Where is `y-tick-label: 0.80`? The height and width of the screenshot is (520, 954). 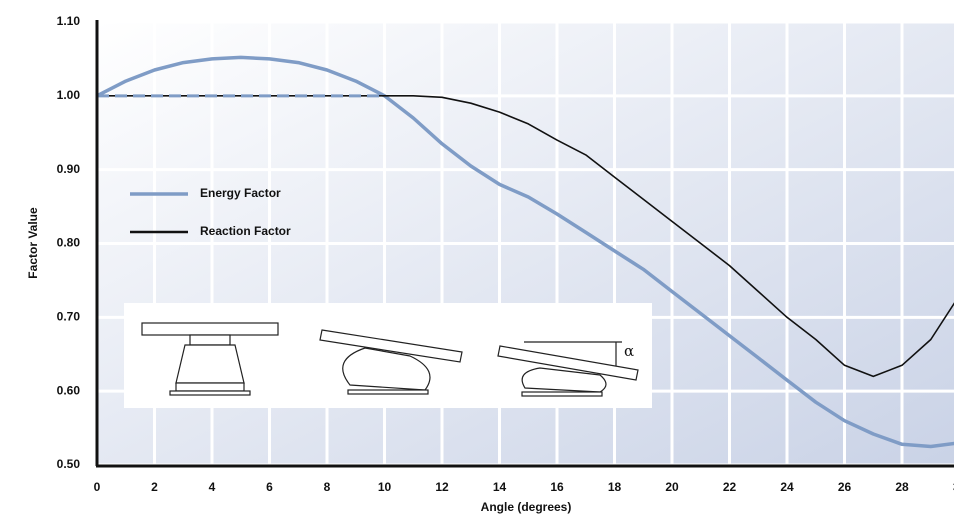
y-tick-label: 0.80 is located at coordinates (69, 243).